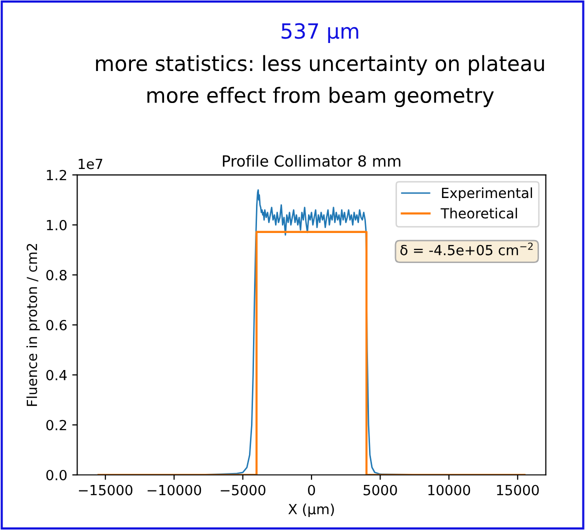 The image size is (585, 530). I want to click on y-tick-label: 0.6, so click(56, 325).